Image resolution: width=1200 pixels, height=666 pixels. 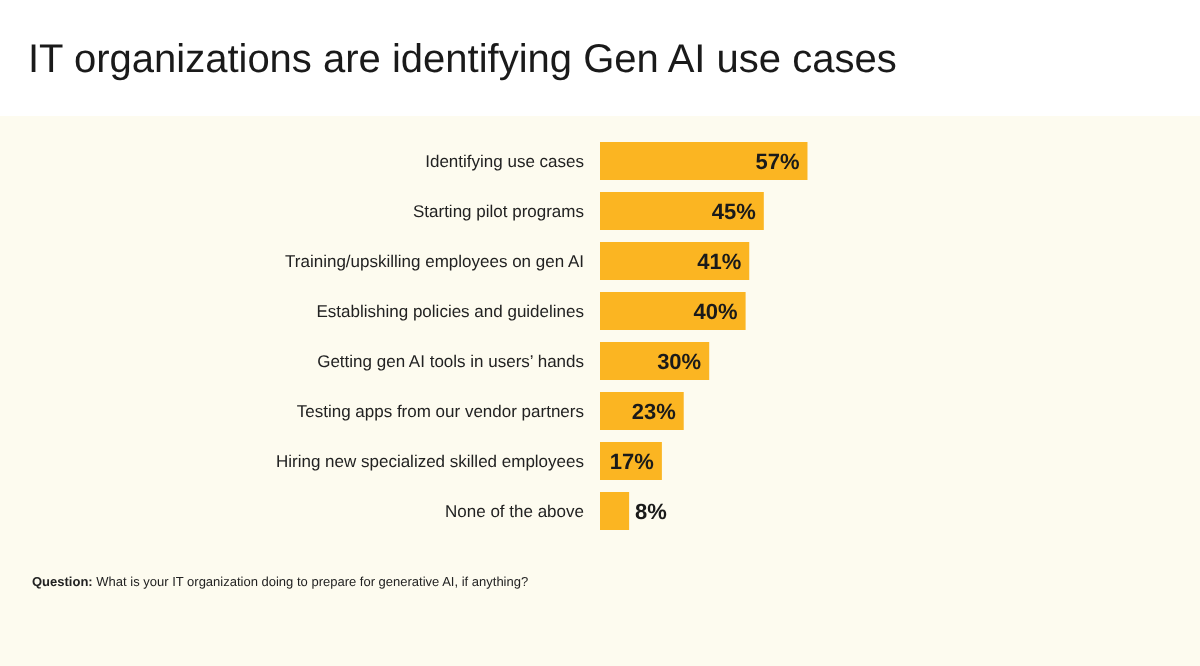 What do you see at coordinates (429, 460) in the screenshot?
I see `y-tick-label: Hiring new specialized skilled employees` at bounding box center [429, 460].